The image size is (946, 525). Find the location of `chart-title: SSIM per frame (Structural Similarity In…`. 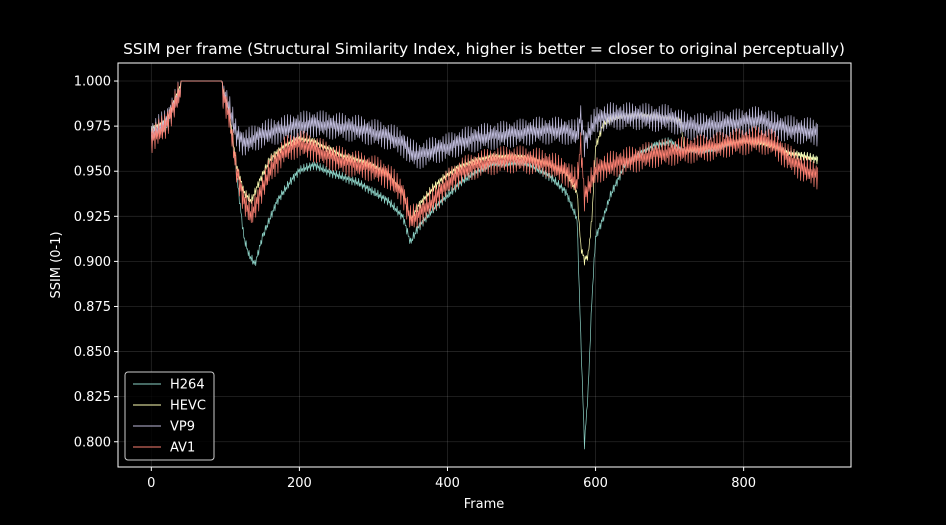

chart-title: SSIM per frame (Structural Similarity In… is located at coordinates (484, 49).